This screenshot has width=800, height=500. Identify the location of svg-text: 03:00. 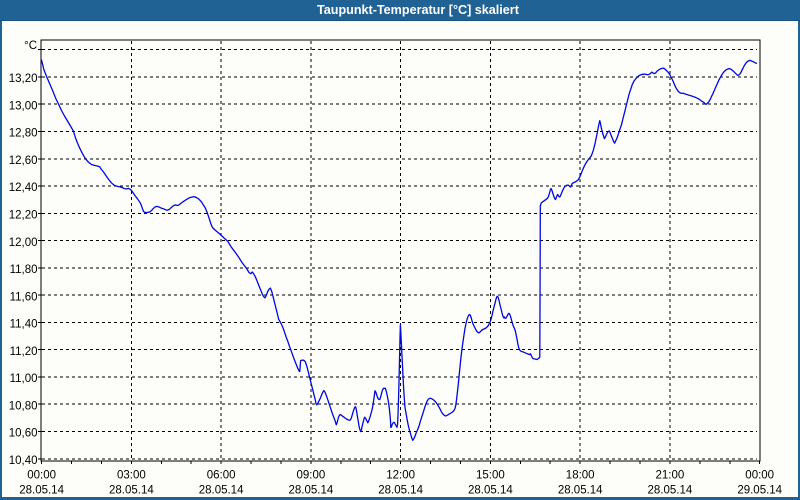
(131, 476).